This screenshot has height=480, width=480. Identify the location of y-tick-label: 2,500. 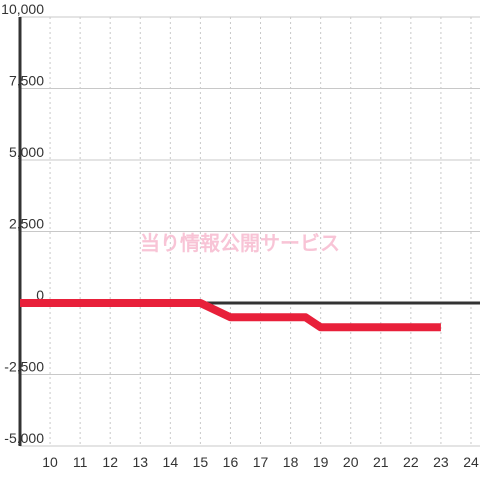
(26, 224).